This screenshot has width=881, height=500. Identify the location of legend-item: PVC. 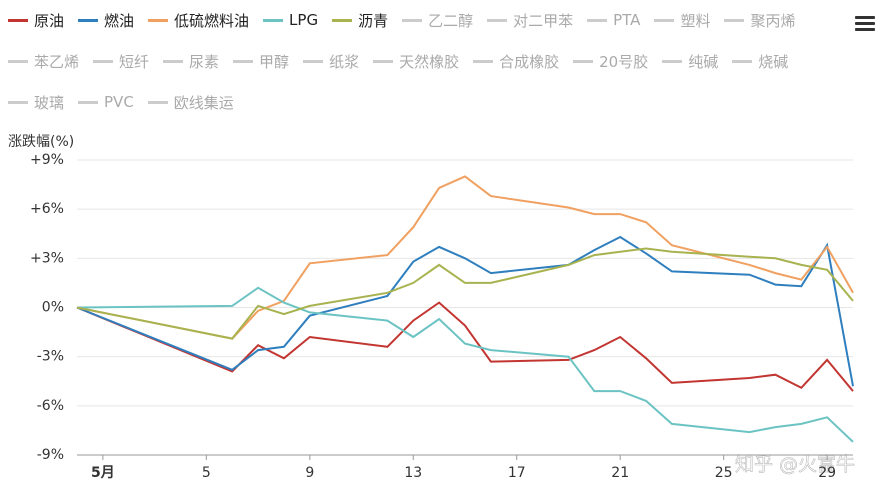
(106, 102).